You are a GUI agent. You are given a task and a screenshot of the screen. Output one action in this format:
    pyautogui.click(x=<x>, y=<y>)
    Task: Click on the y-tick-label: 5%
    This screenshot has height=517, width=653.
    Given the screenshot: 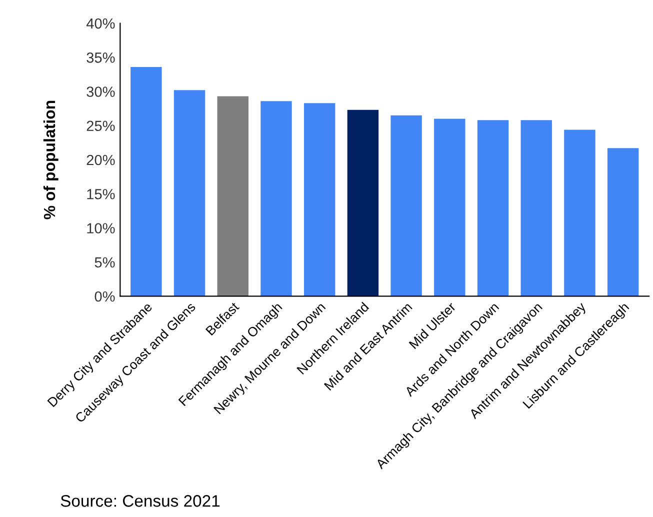 What is the action you would take?
    pyautogui.click(x=104, y=262)
    